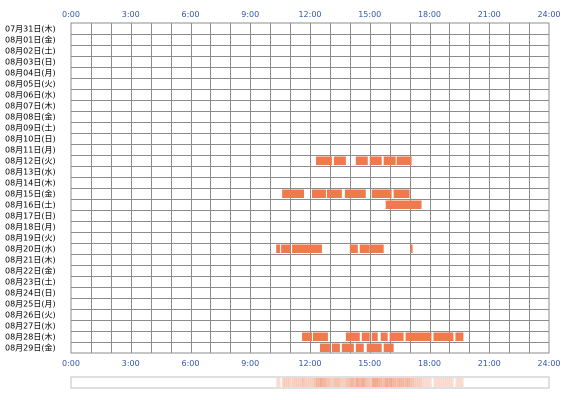 The width and height of the screenshot is (570, 400). I want to click on row-label: 08月10日(日), so click(30, 139).